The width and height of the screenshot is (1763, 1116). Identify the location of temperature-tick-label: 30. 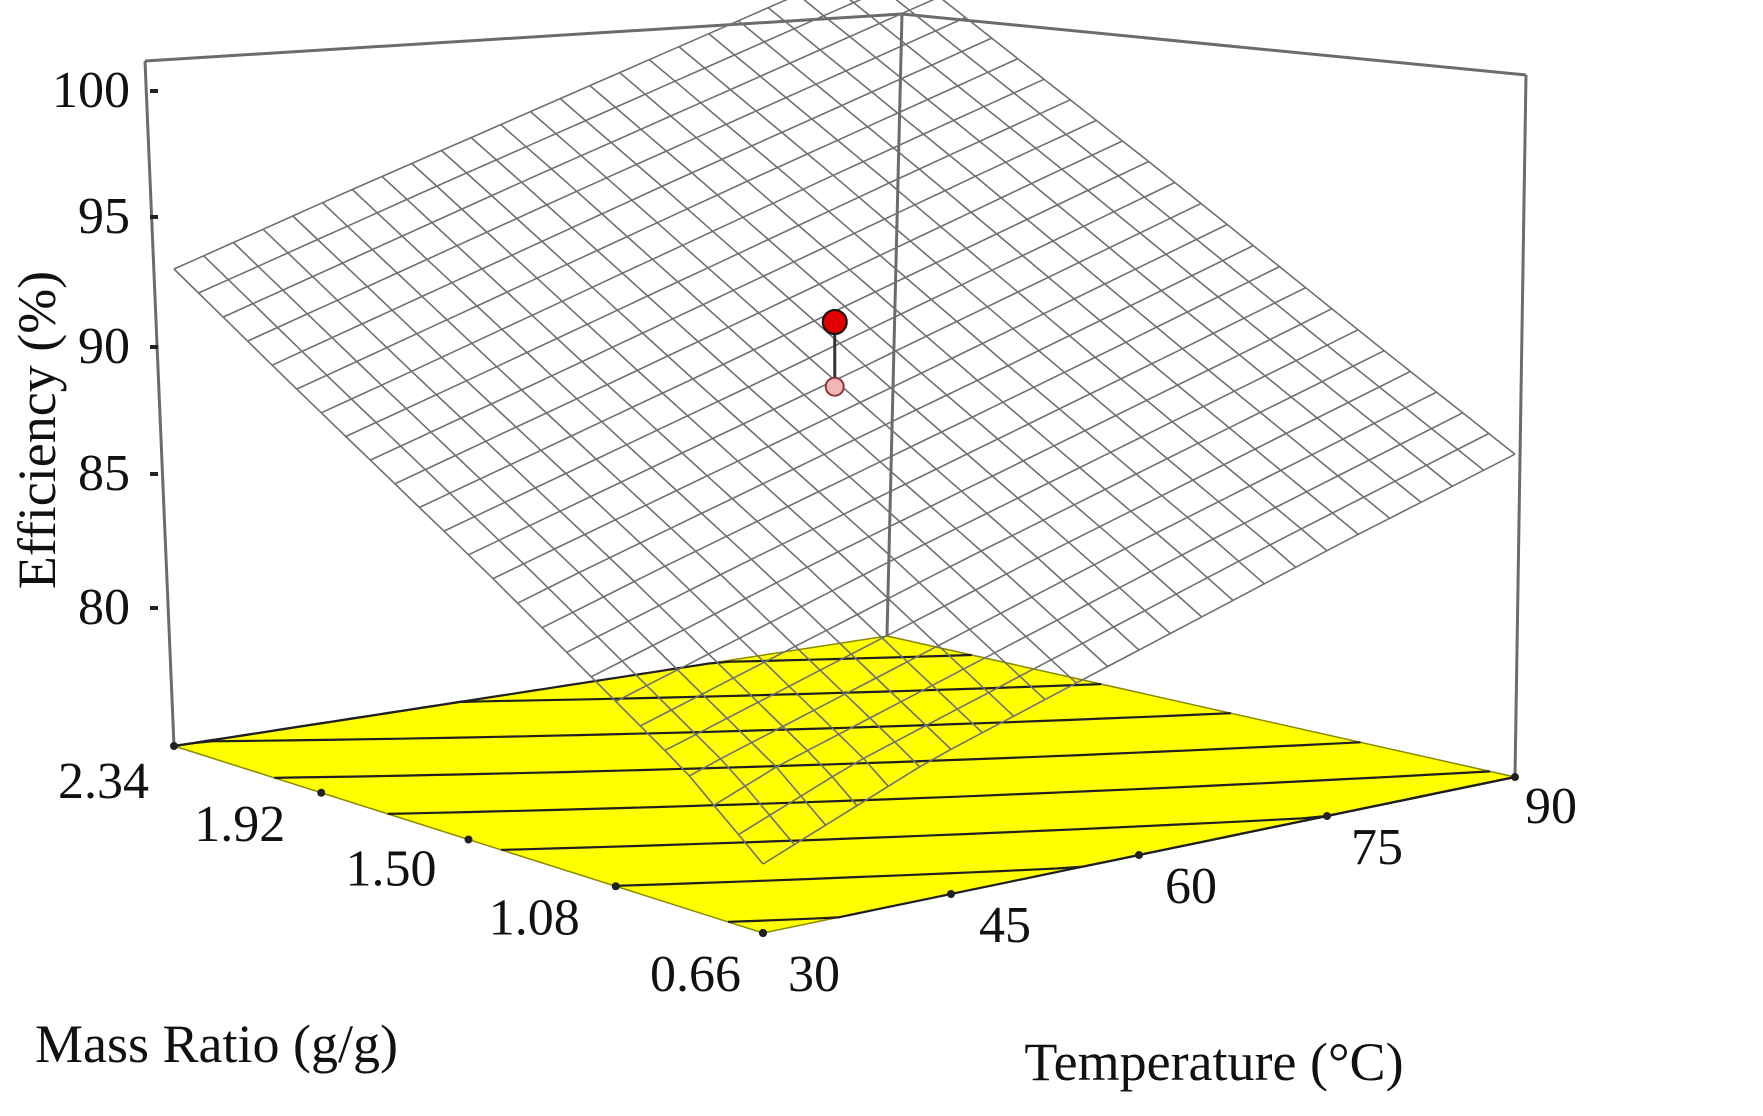
(814, 974).